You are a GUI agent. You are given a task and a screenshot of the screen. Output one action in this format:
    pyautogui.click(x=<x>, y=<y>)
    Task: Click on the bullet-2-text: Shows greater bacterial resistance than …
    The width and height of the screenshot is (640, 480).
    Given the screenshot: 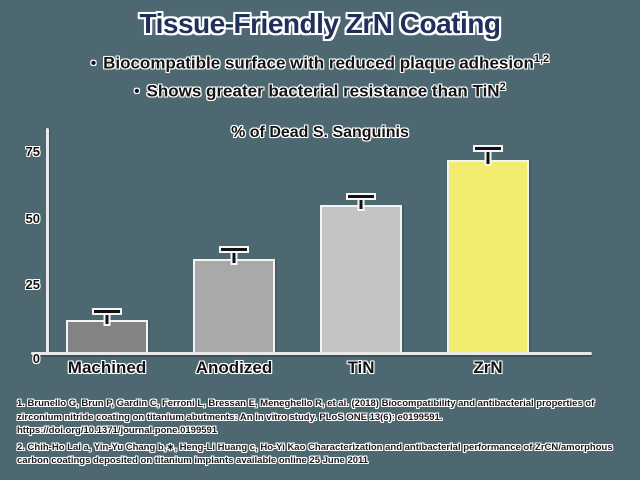 What is the action you would take?
    pyautogui.click(x=323, y=91)
    